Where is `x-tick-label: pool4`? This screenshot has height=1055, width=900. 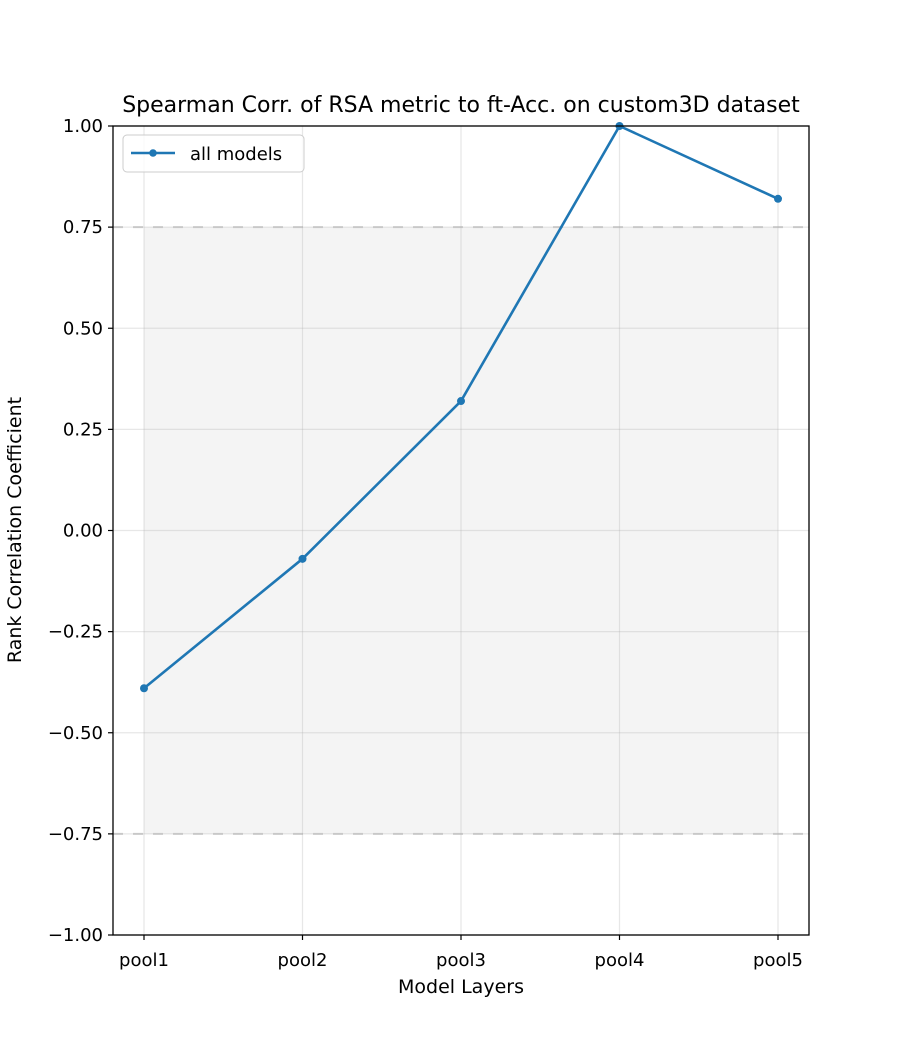
x-tick-label: pool4 is located at coordinates (620, 960).